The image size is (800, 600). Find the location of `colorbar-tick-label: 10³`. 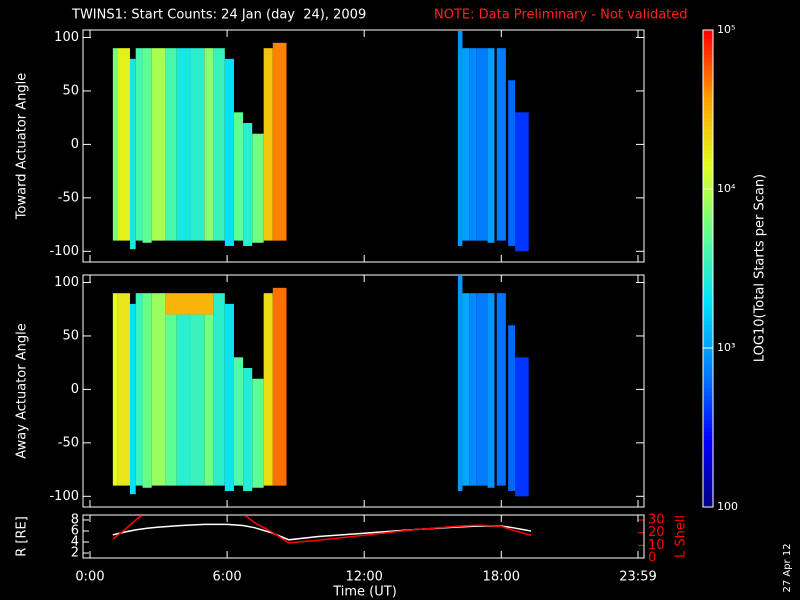

colorbar-tick-label: 10³ is located at coordinates (726, 347).